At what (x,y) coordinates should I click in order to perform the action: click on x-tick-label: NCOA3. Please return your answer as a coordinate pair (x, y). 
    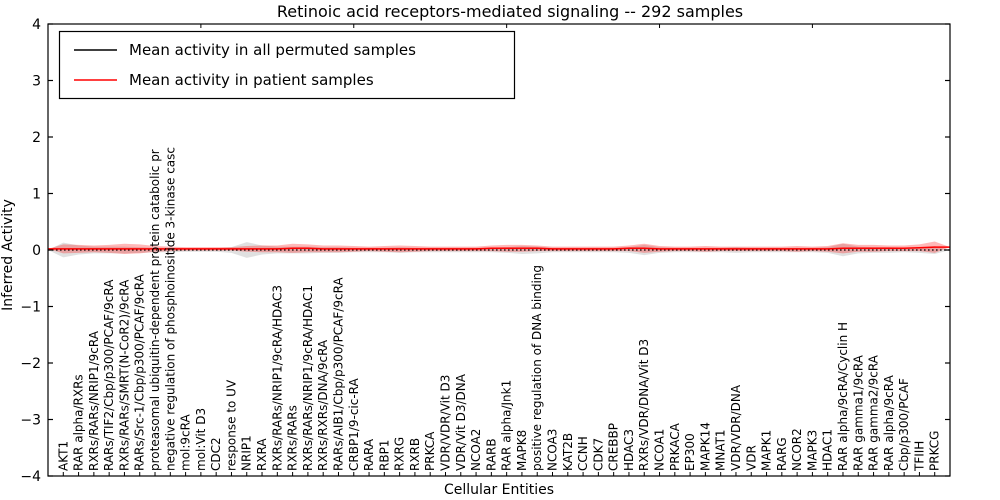
    Looking at the image, I should click on (553, 450).